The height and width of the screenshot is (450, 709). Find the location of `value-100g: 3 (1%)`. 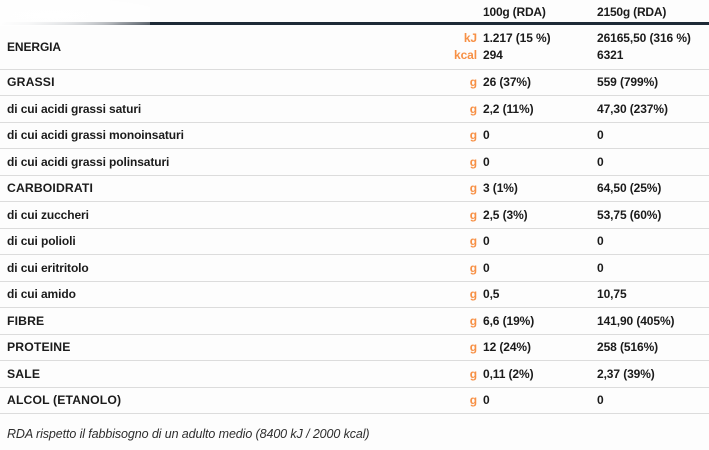

value-100g: 3 (1%) is located at coordinates (500, 188).